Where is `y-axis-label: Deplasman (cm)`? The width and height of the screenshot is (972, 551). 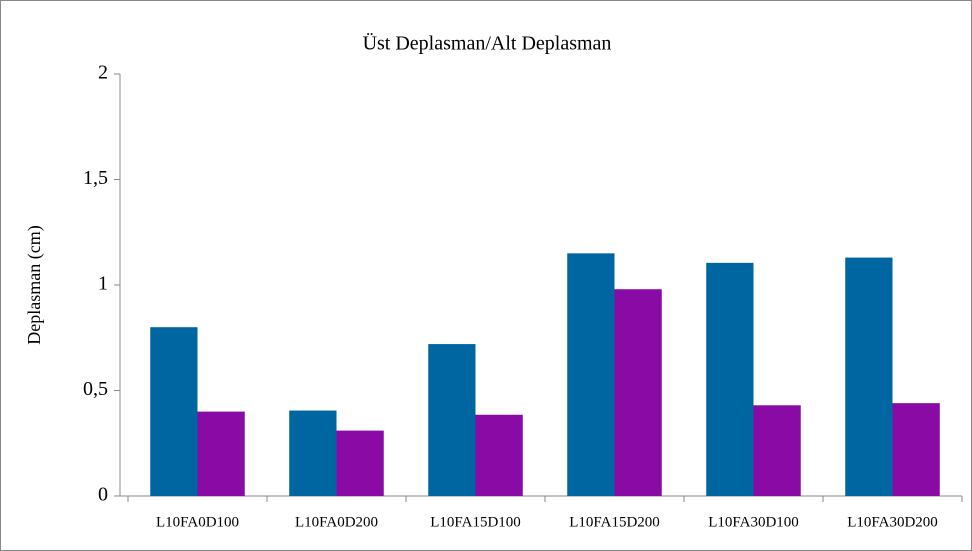 y-axis-label: Deplasman (cm) is located at coordinates (34, 284).